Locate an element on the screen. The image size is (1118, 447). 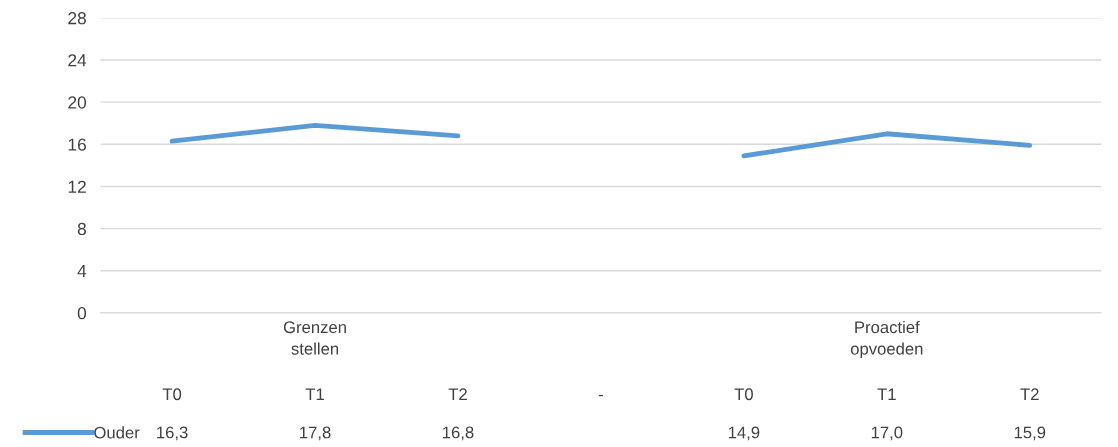
data-label: 15,9 is located at coordinates (1030, 433).